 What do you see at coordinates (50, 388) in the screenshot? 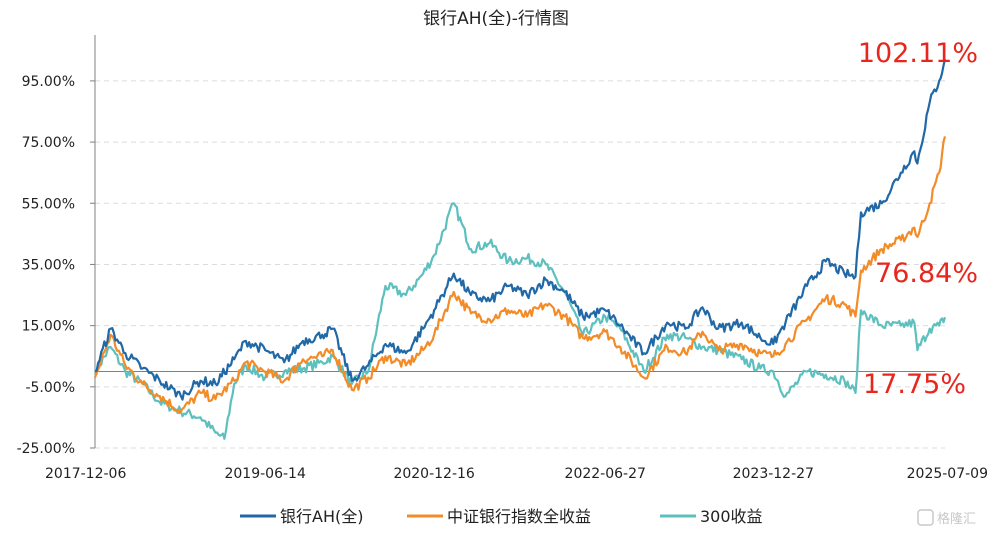
I see `y-tick-label: -5.00%` at bounding box center [50, 388].